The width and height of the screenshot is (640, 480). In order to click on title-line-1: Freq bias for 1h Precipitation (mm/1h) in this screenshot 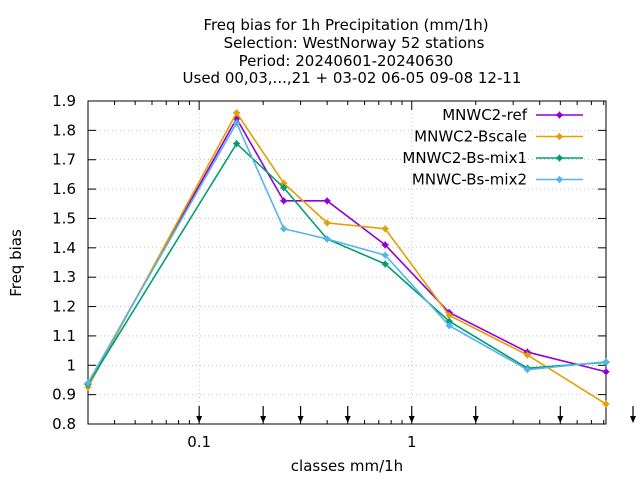, I will do `click(345, 25)`.